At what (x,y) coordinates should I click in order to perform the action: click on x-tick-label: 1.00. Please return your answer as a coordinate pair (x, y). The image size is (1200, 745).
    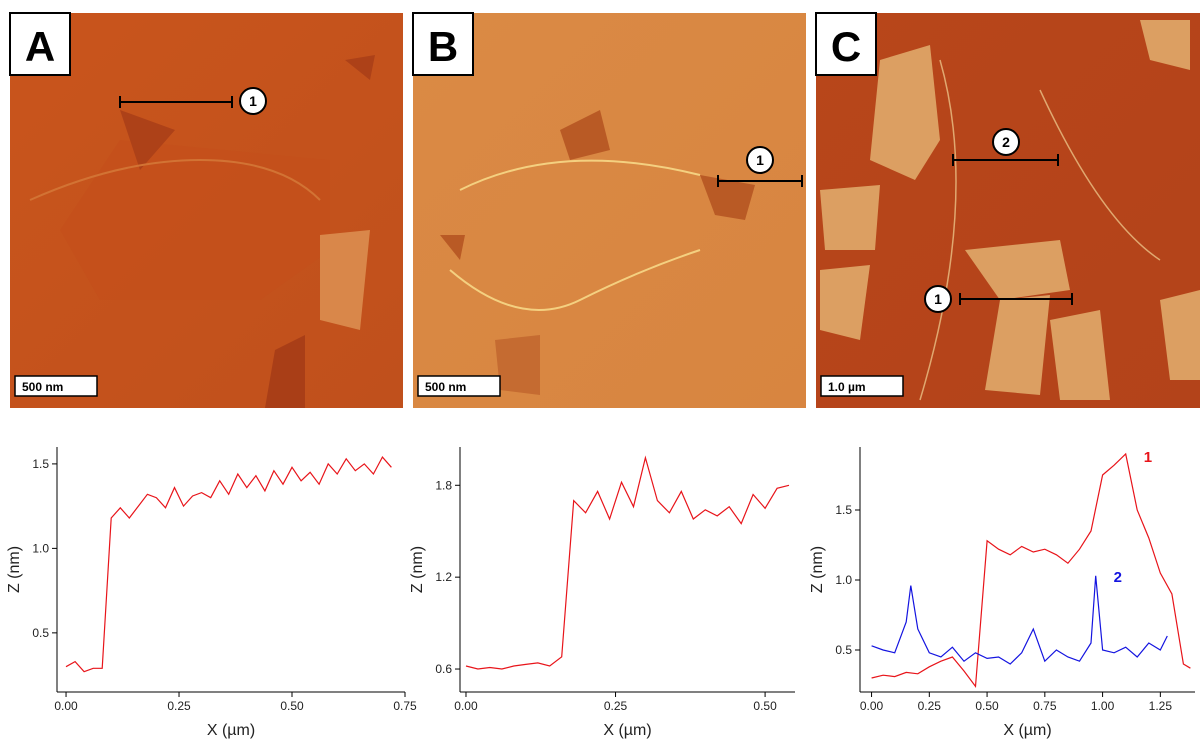
    Looking at the image, I should click on (1103, 706).